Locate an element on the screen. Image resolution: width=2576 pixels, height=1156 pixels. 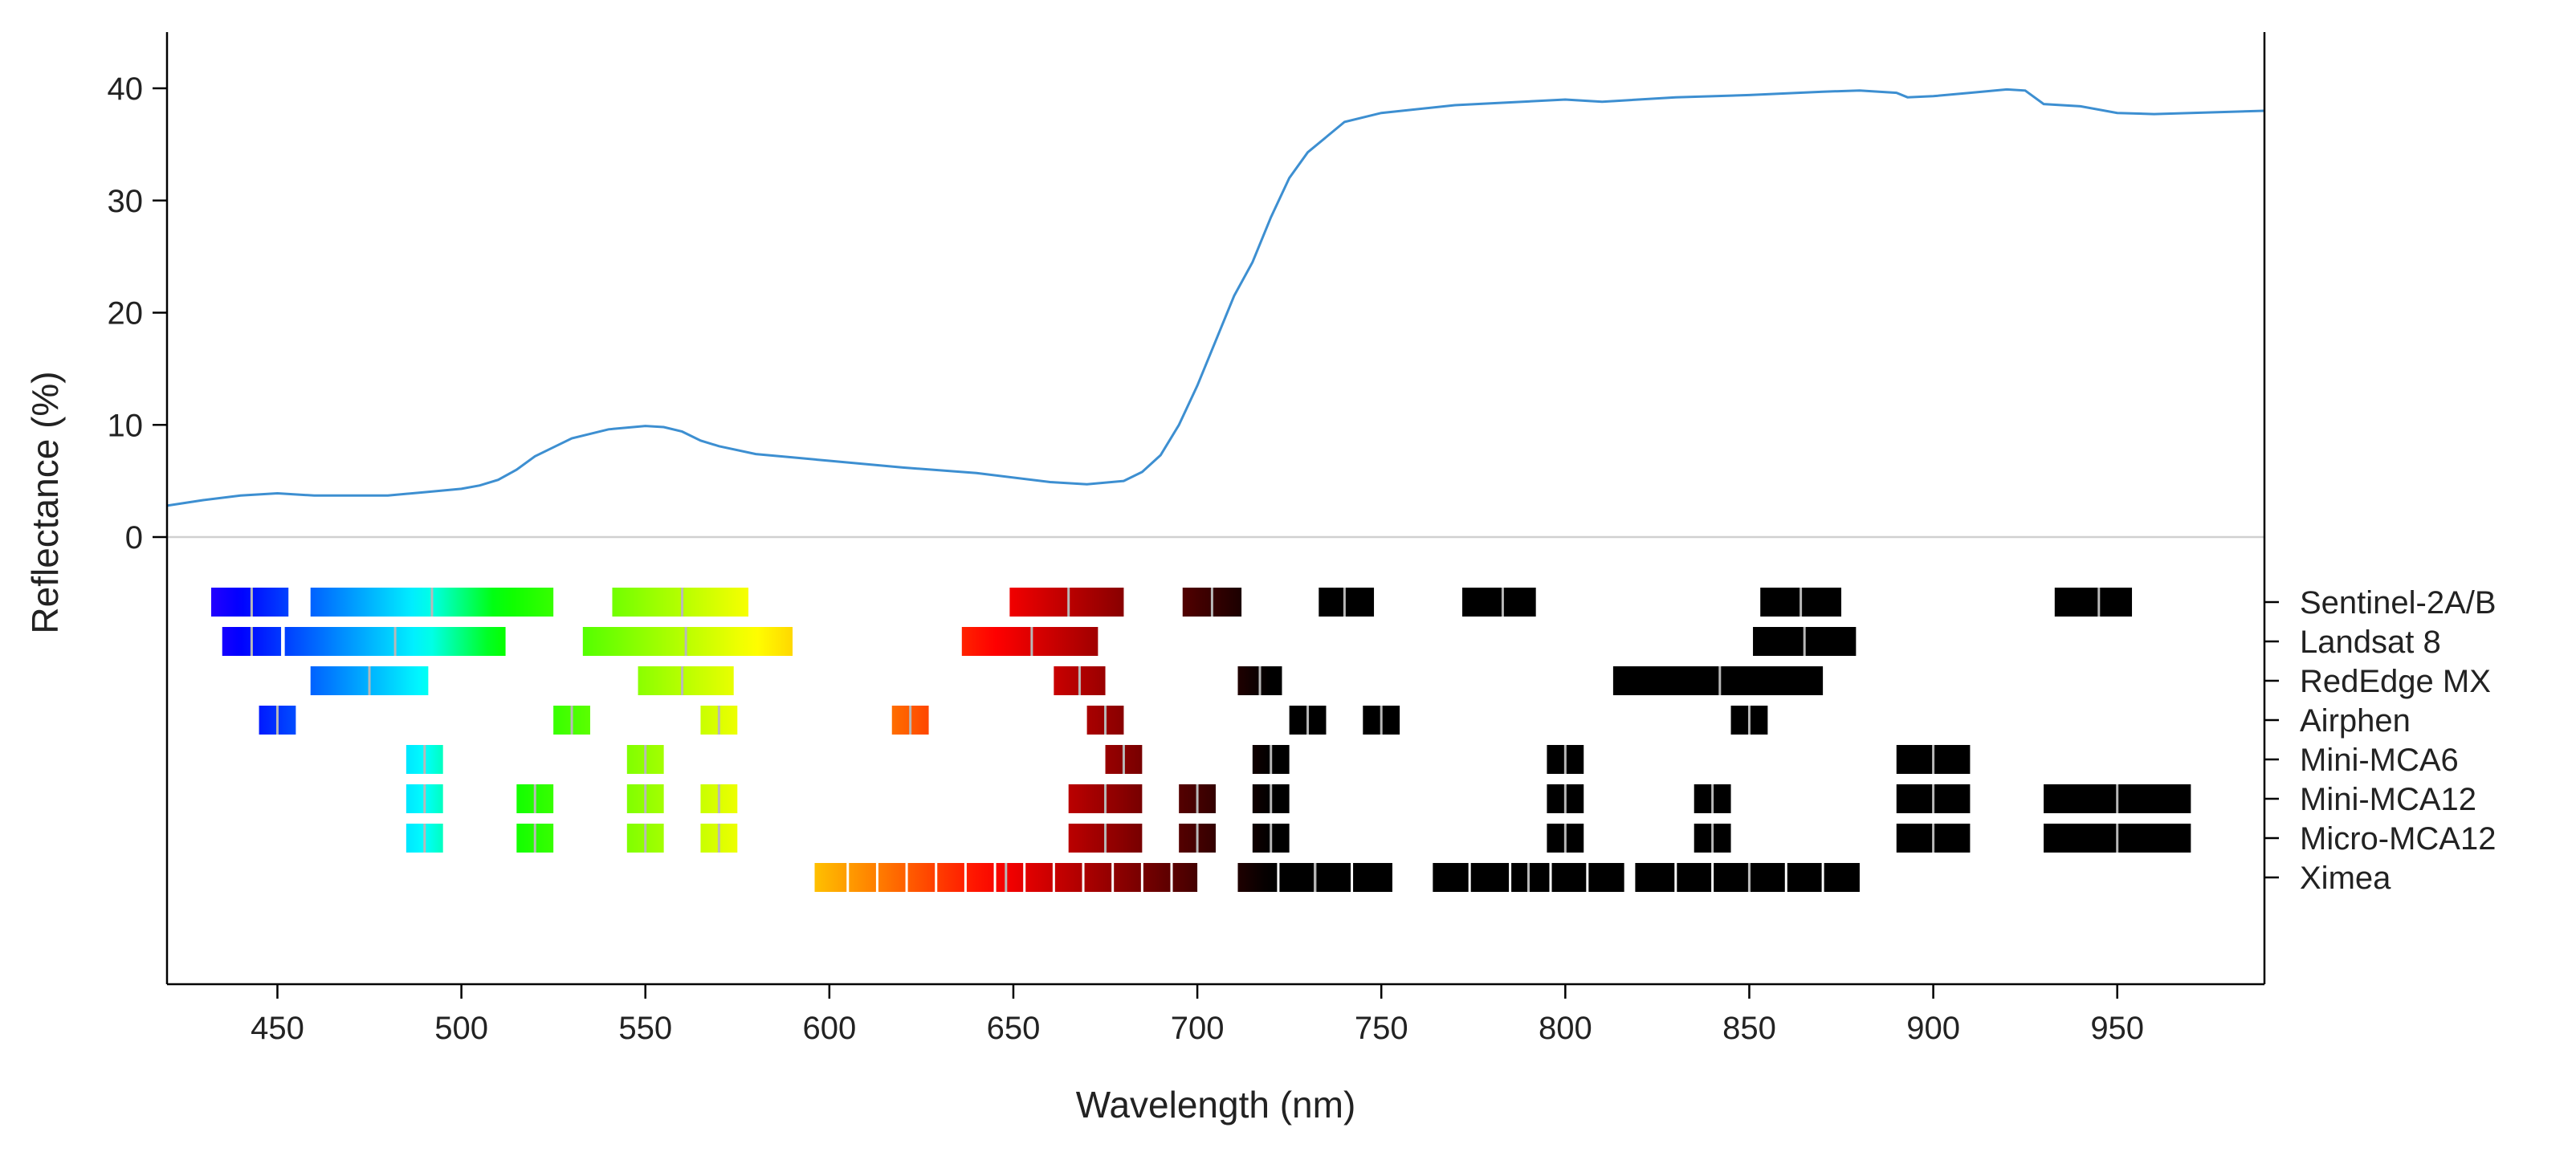
sensor-label: Airphen is located at coordinates (2355, 721).